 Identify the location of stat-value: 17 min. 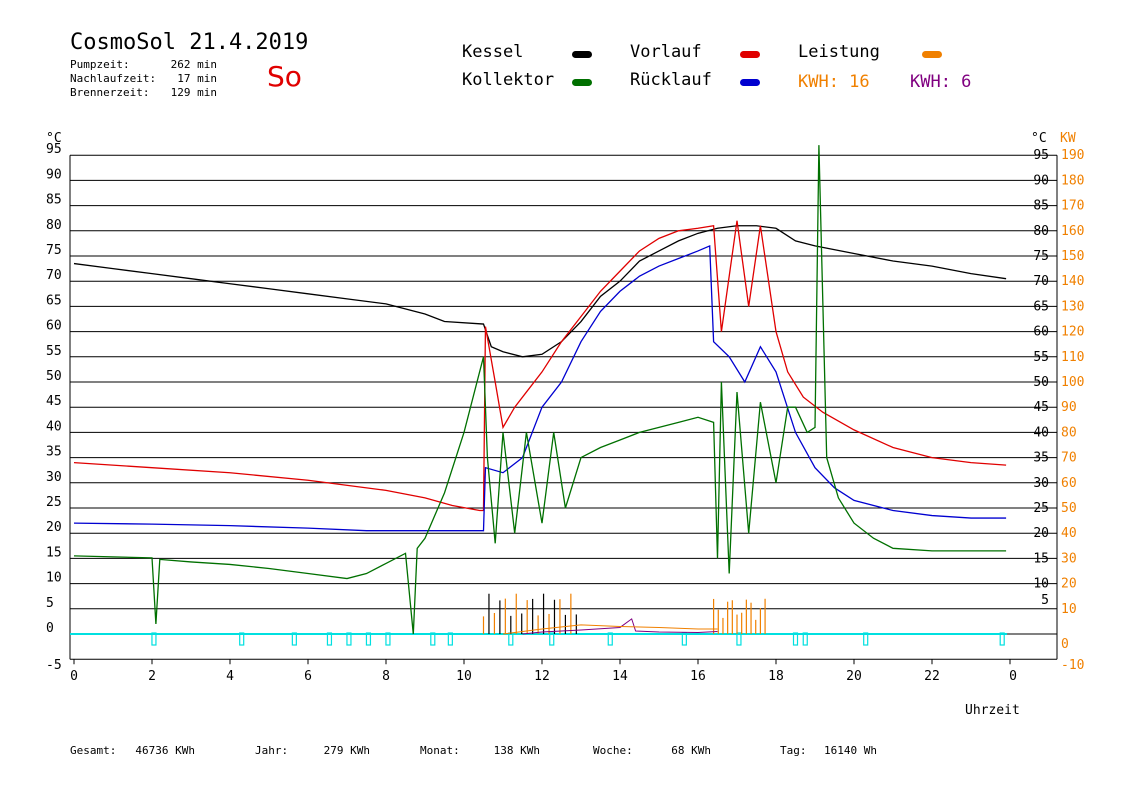
(197, 78).